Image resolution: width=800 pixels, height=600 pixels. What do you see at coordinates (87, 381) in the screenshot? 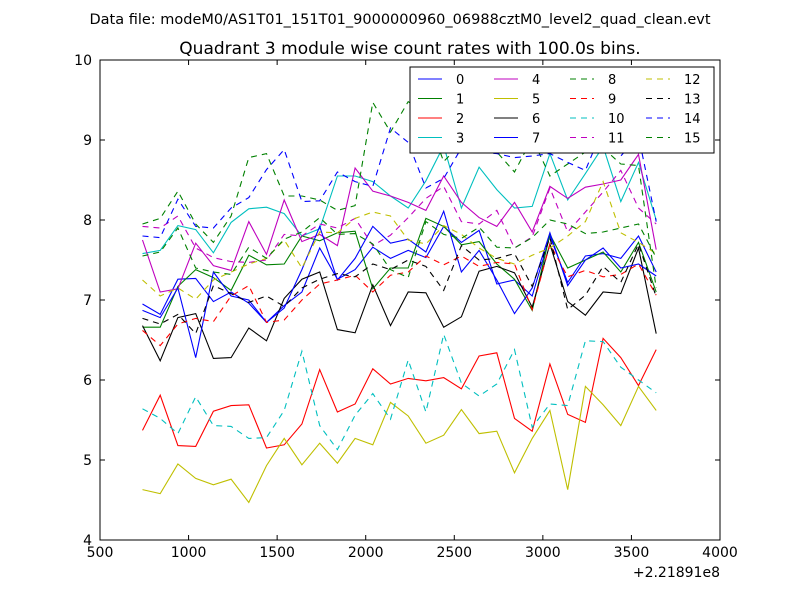
I see `y-tick-label: 6` at bounding box center [87, 381].